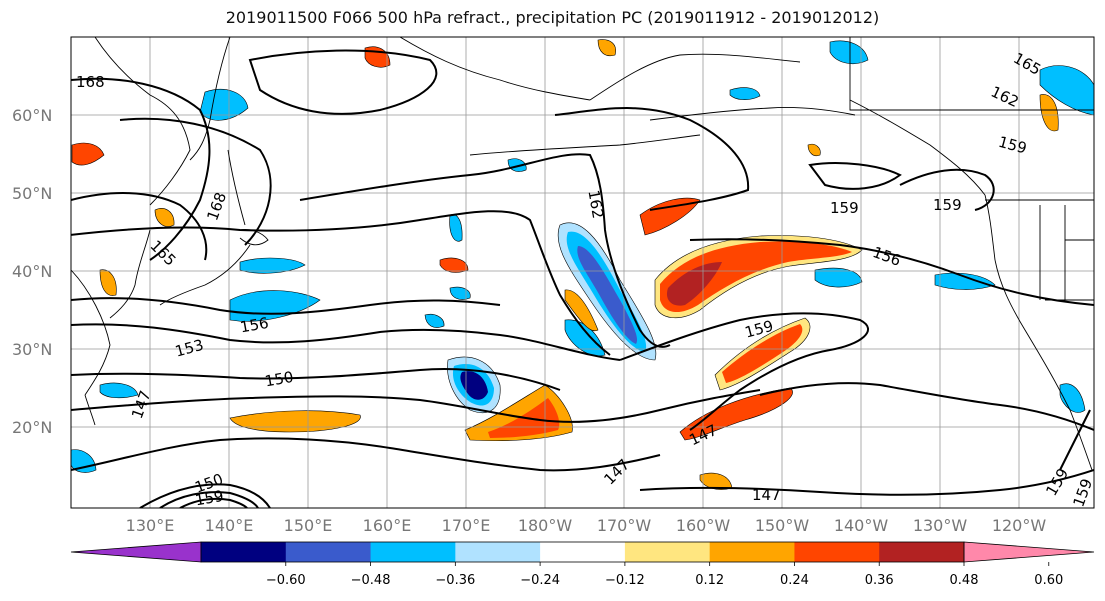 This screenshot has width=1105, height=601. What do you see at coordinates (745, 93) in the screenshot?
I see `neg-anomaly-aleutian` at bounding box center [745, 93].